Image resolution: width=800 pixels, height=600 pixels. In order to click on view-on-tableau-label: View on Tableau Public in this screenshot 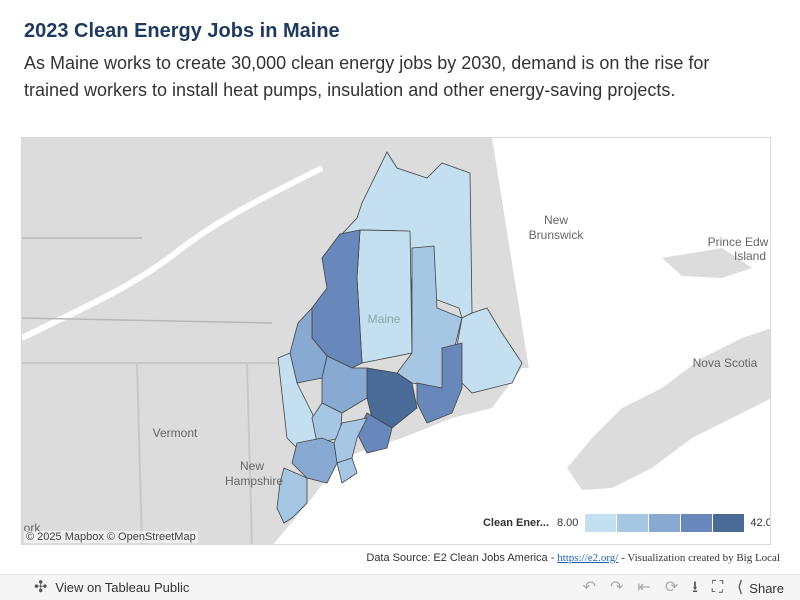, I will do `click(122, 587)`.